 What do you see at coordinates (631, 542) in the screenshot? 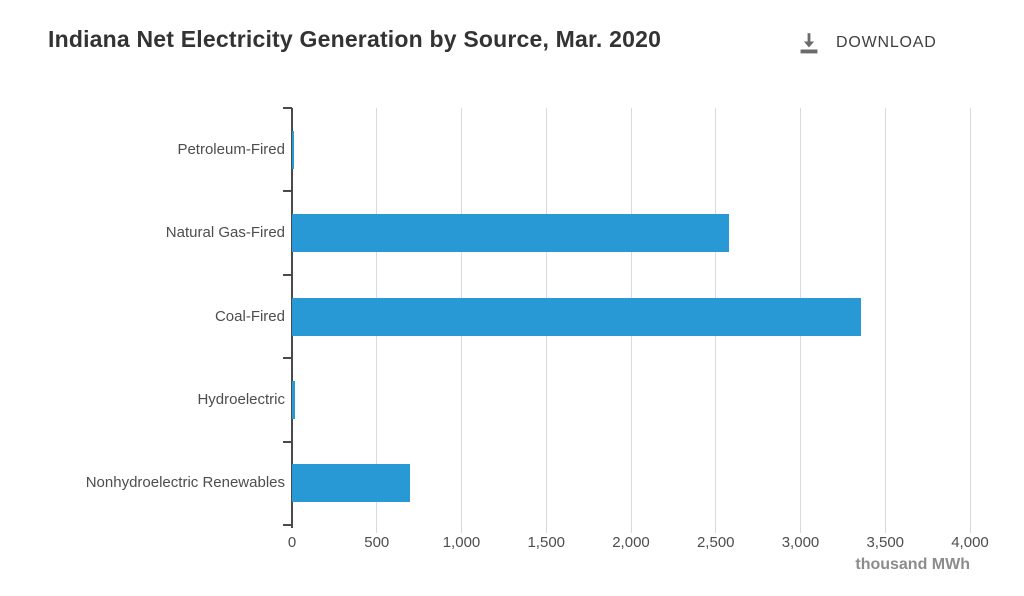
I see `x-tick-label-2000: 2,000` at bounding box center [631, 542].